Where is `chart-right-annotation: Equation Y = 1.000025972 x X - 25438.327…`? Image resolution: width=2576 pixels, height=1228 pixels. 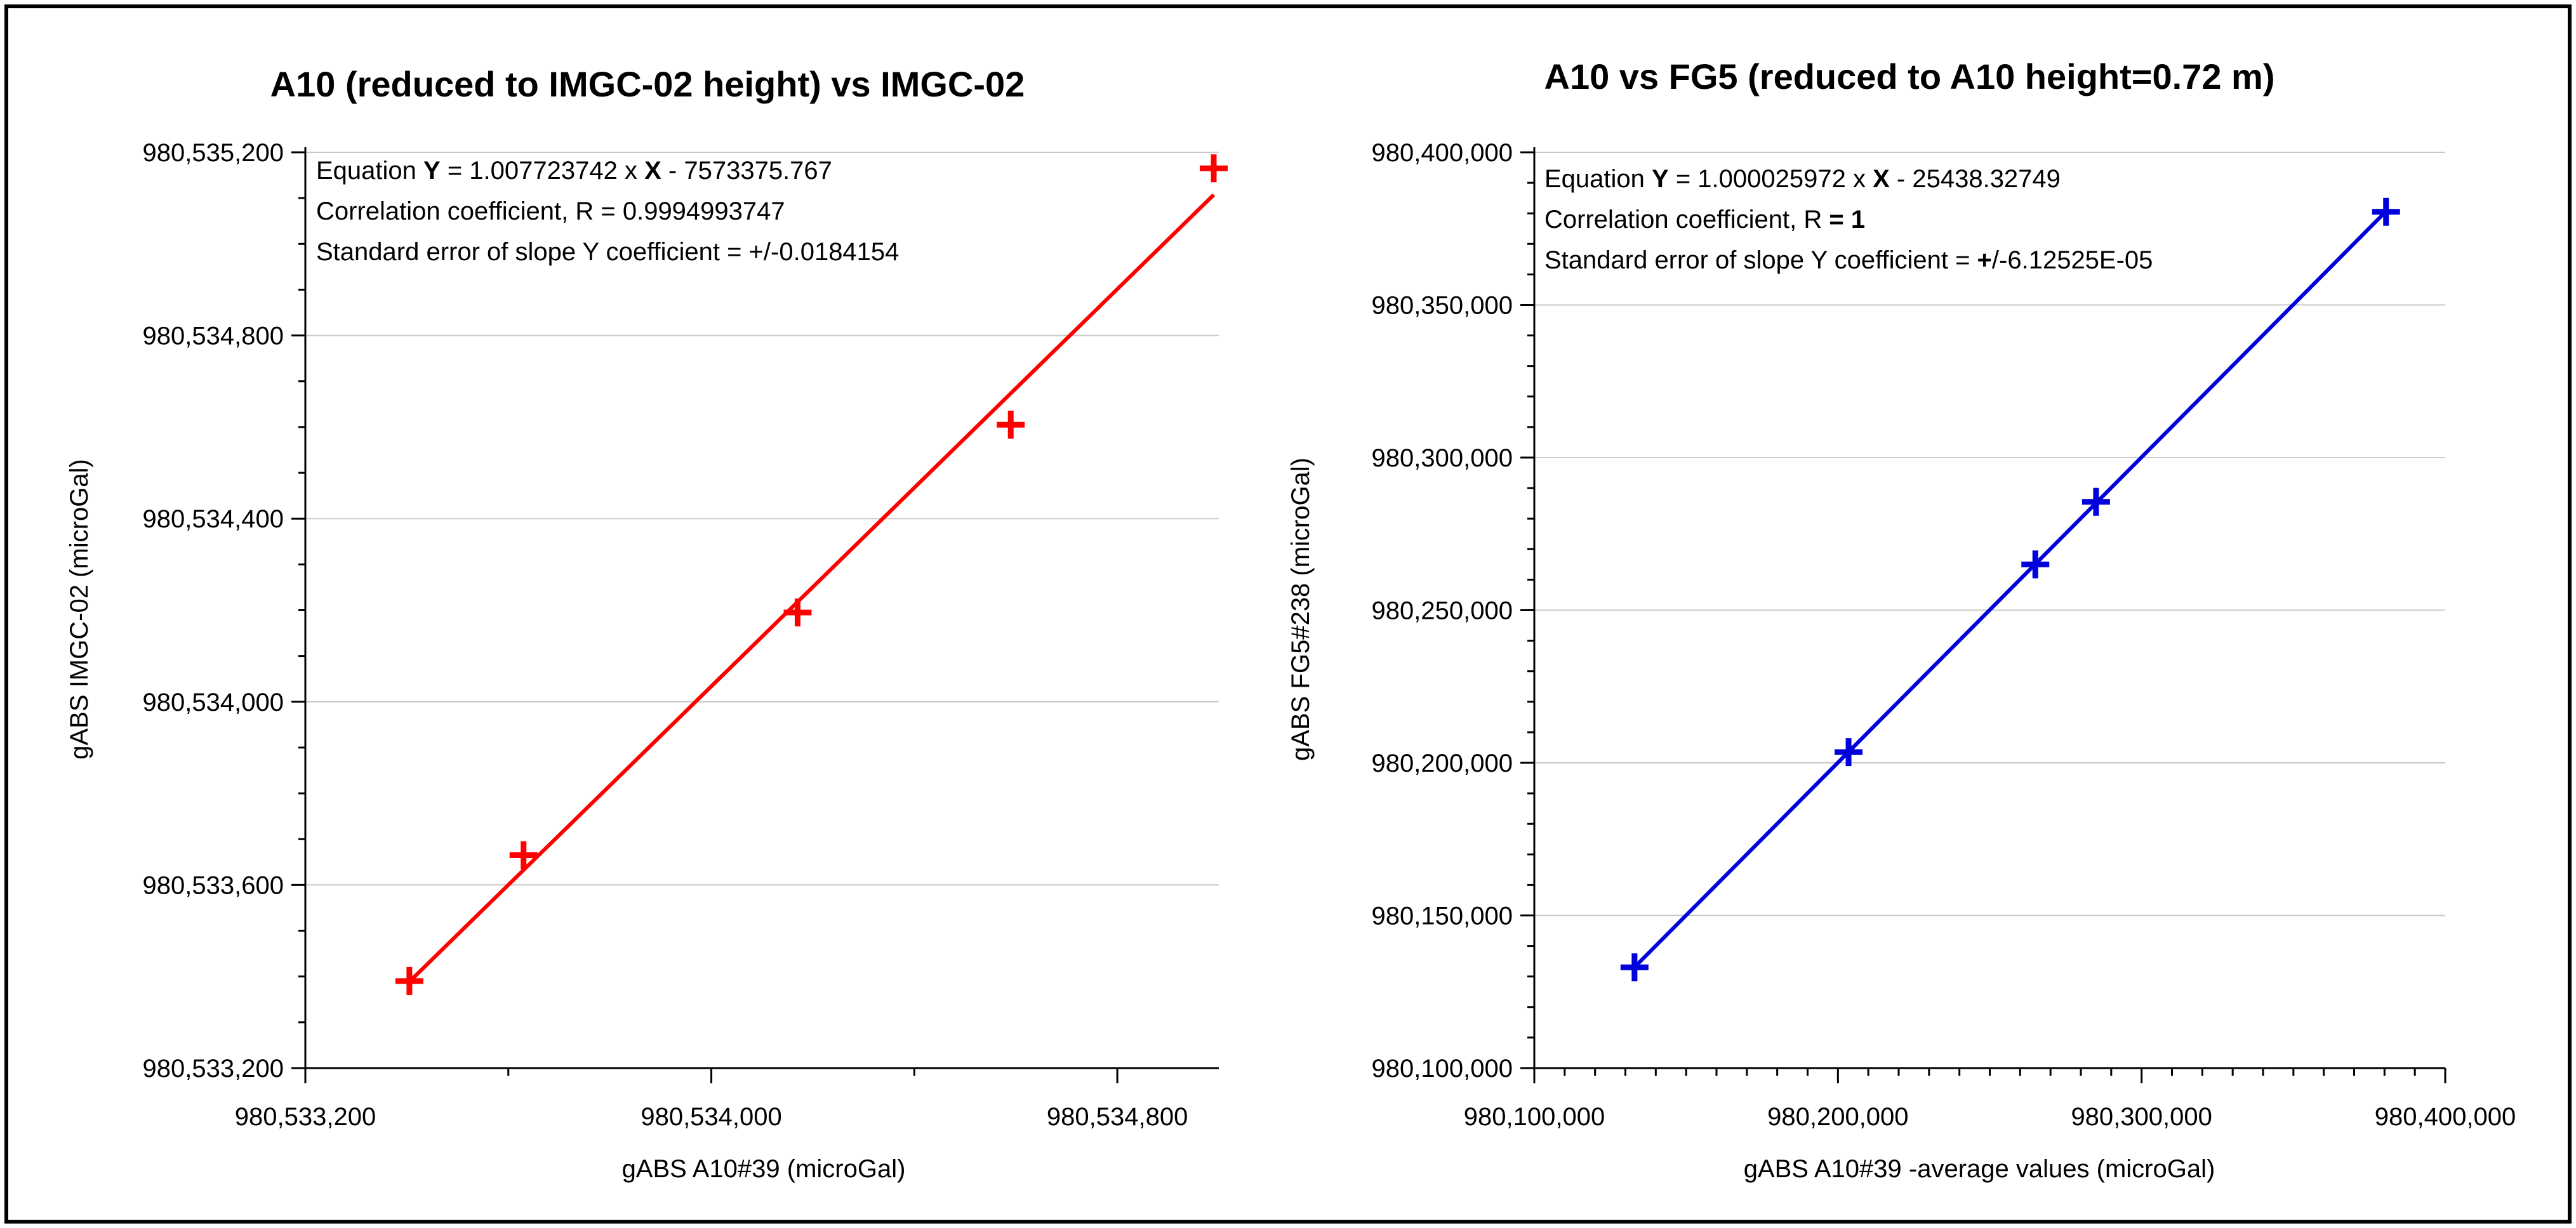
chart-right-annotation: Equation Y = 1.000025972 x X - 25438.327… is located at coordinates (1848, 219).